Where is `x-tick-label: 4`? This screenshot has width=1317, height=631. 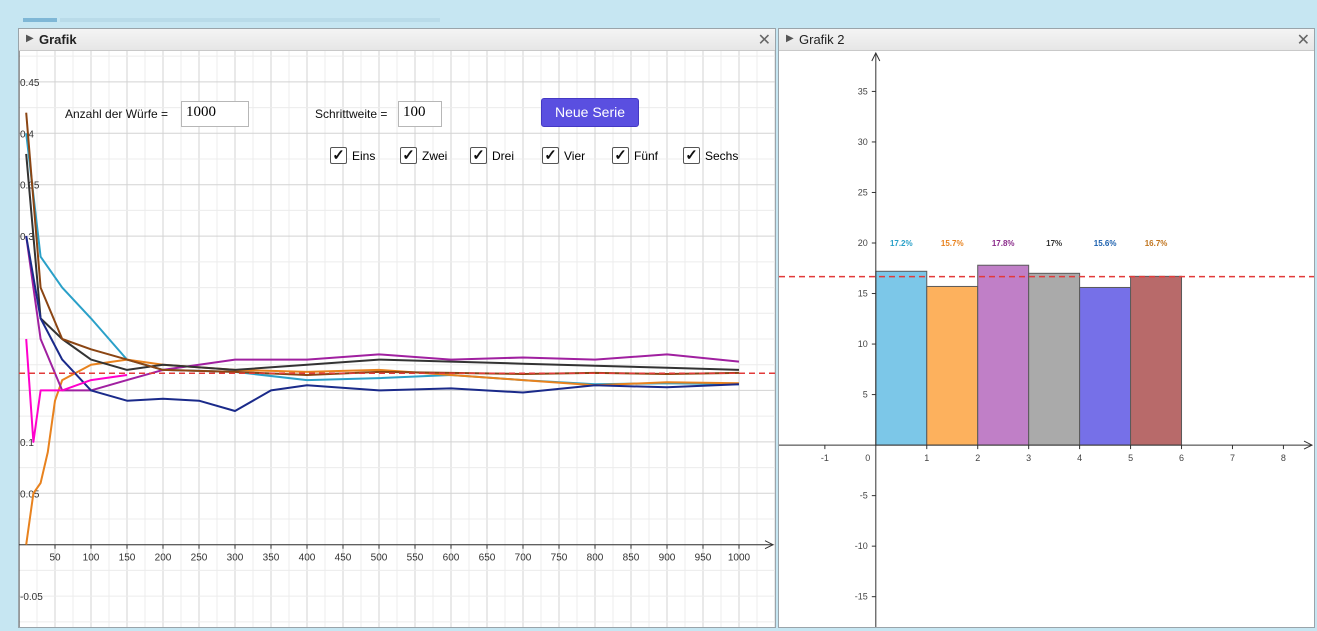 x-tick-label: 4 is located at coordinates (1079, 458).